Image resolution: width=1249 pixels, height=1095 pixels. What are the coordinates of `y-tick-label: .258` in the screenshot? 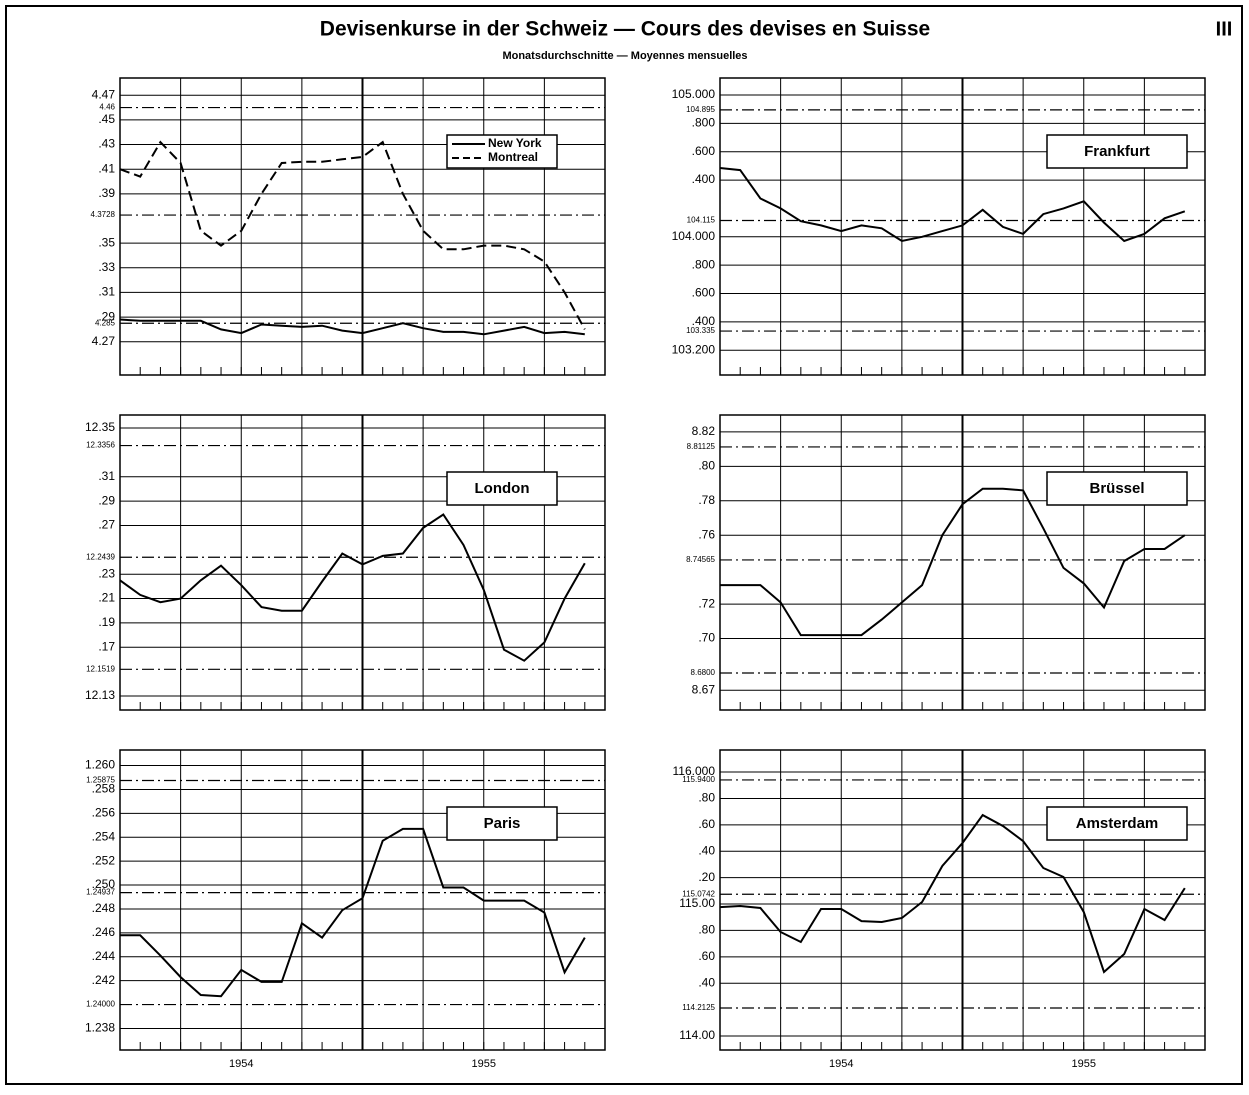 It's located at (104, 789).